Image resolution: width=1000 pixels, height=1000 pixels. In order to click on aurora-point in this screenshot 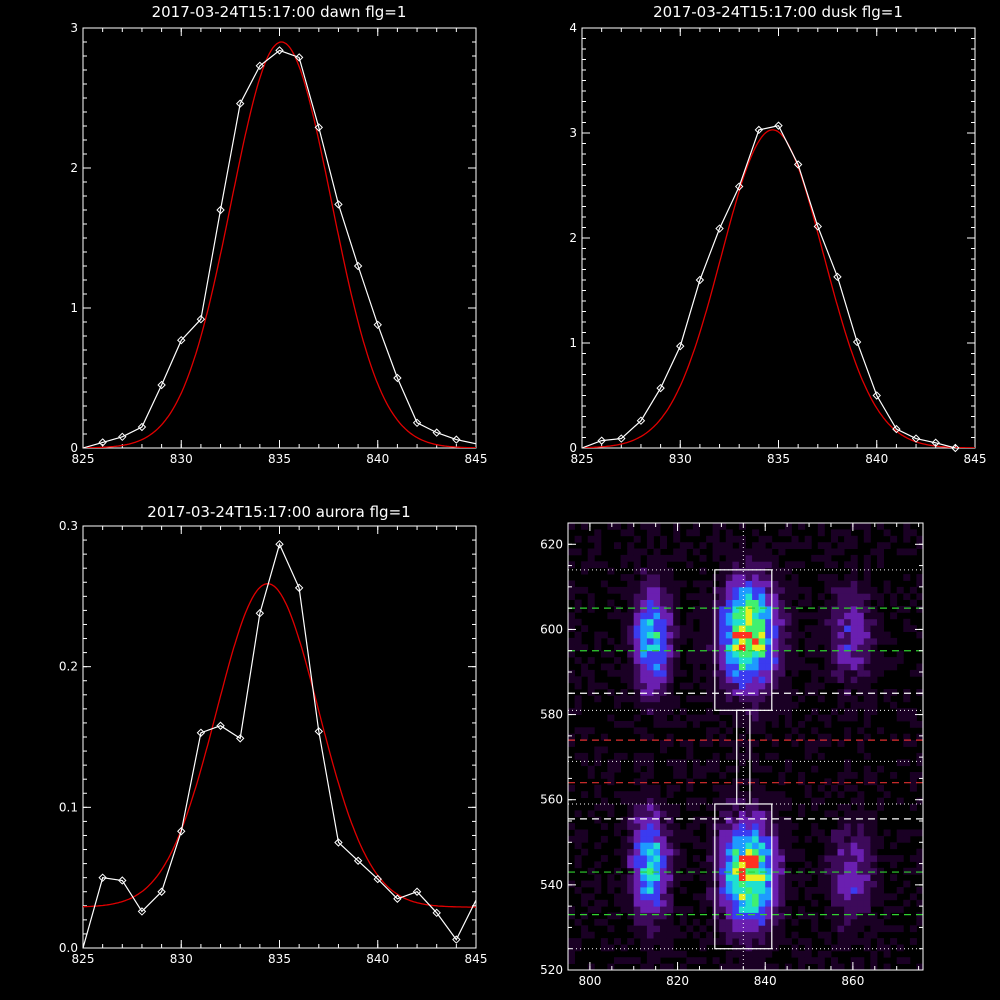, I will do `click(201, 732)`.